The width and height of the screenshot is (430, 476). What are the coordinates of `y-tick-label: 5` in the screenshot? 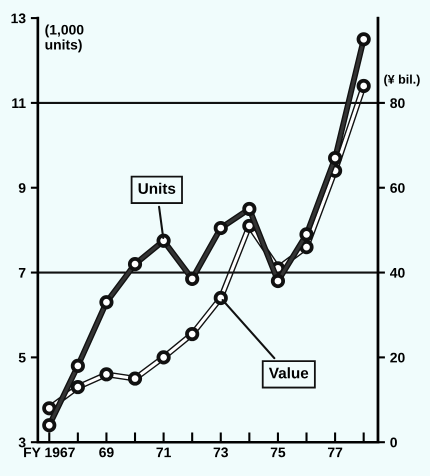 It's located at (22, 357).